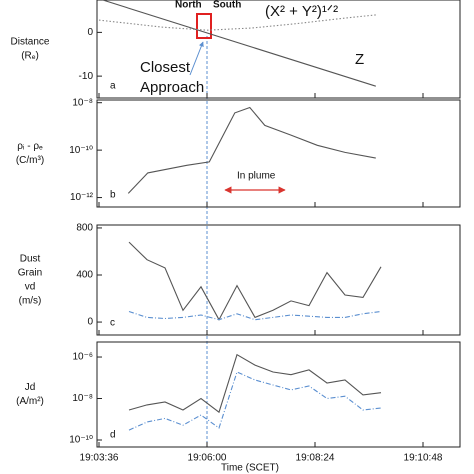 Image resolution: width=474 pixels, height=474 pixels. What do you see at coordinates (227, 5) in the screenshot?
I see `annotation: South` at bounding box center [227, 5].